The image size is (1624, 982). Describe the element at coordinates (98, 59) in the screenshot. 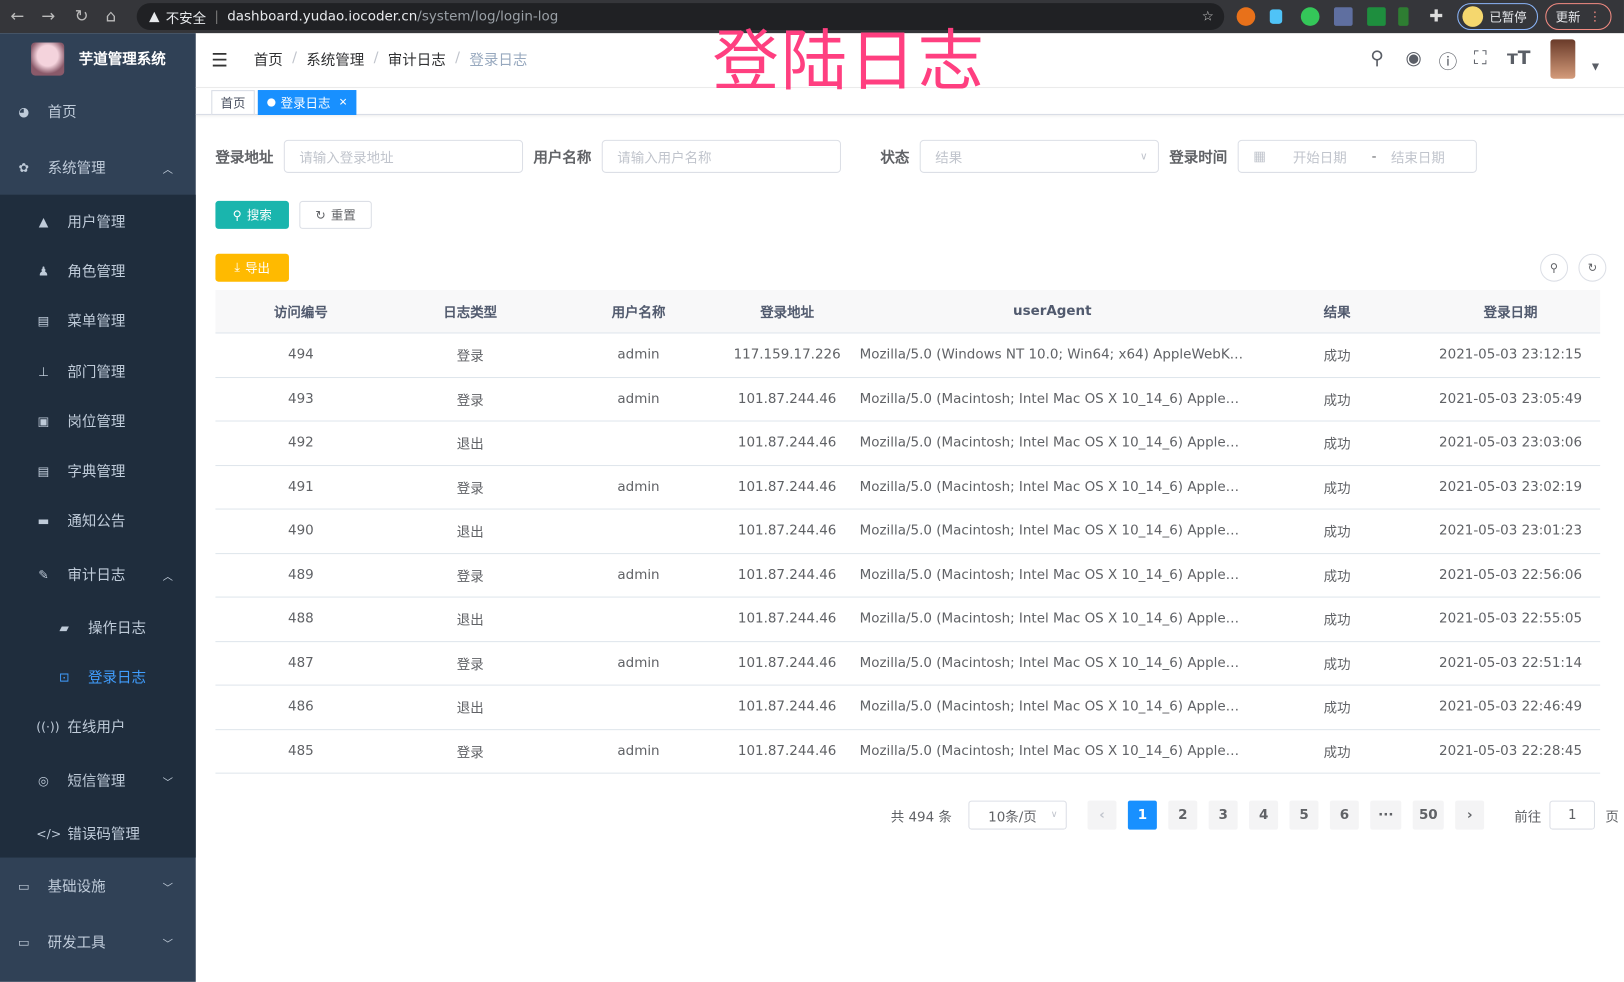

I see `app-logo: 芋道管理系统` at that location.